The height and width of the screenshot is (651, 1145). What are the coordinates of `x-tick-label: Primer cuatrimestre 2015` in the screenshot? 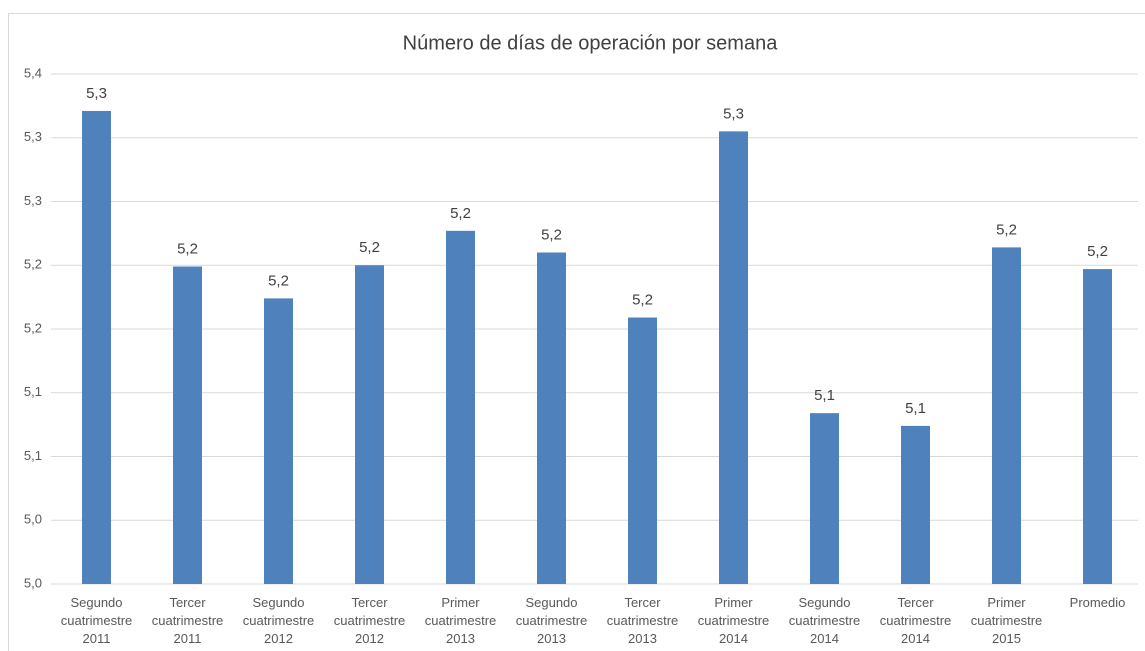 It's located at (1007, 620).